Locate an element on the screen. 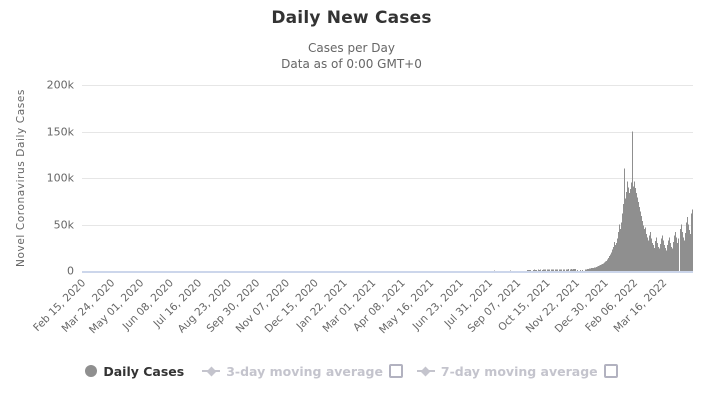 The width and height of the screenshot is (703, 400). legend-checkbox-7-day-moving-average is located at coordinates (610, 371).